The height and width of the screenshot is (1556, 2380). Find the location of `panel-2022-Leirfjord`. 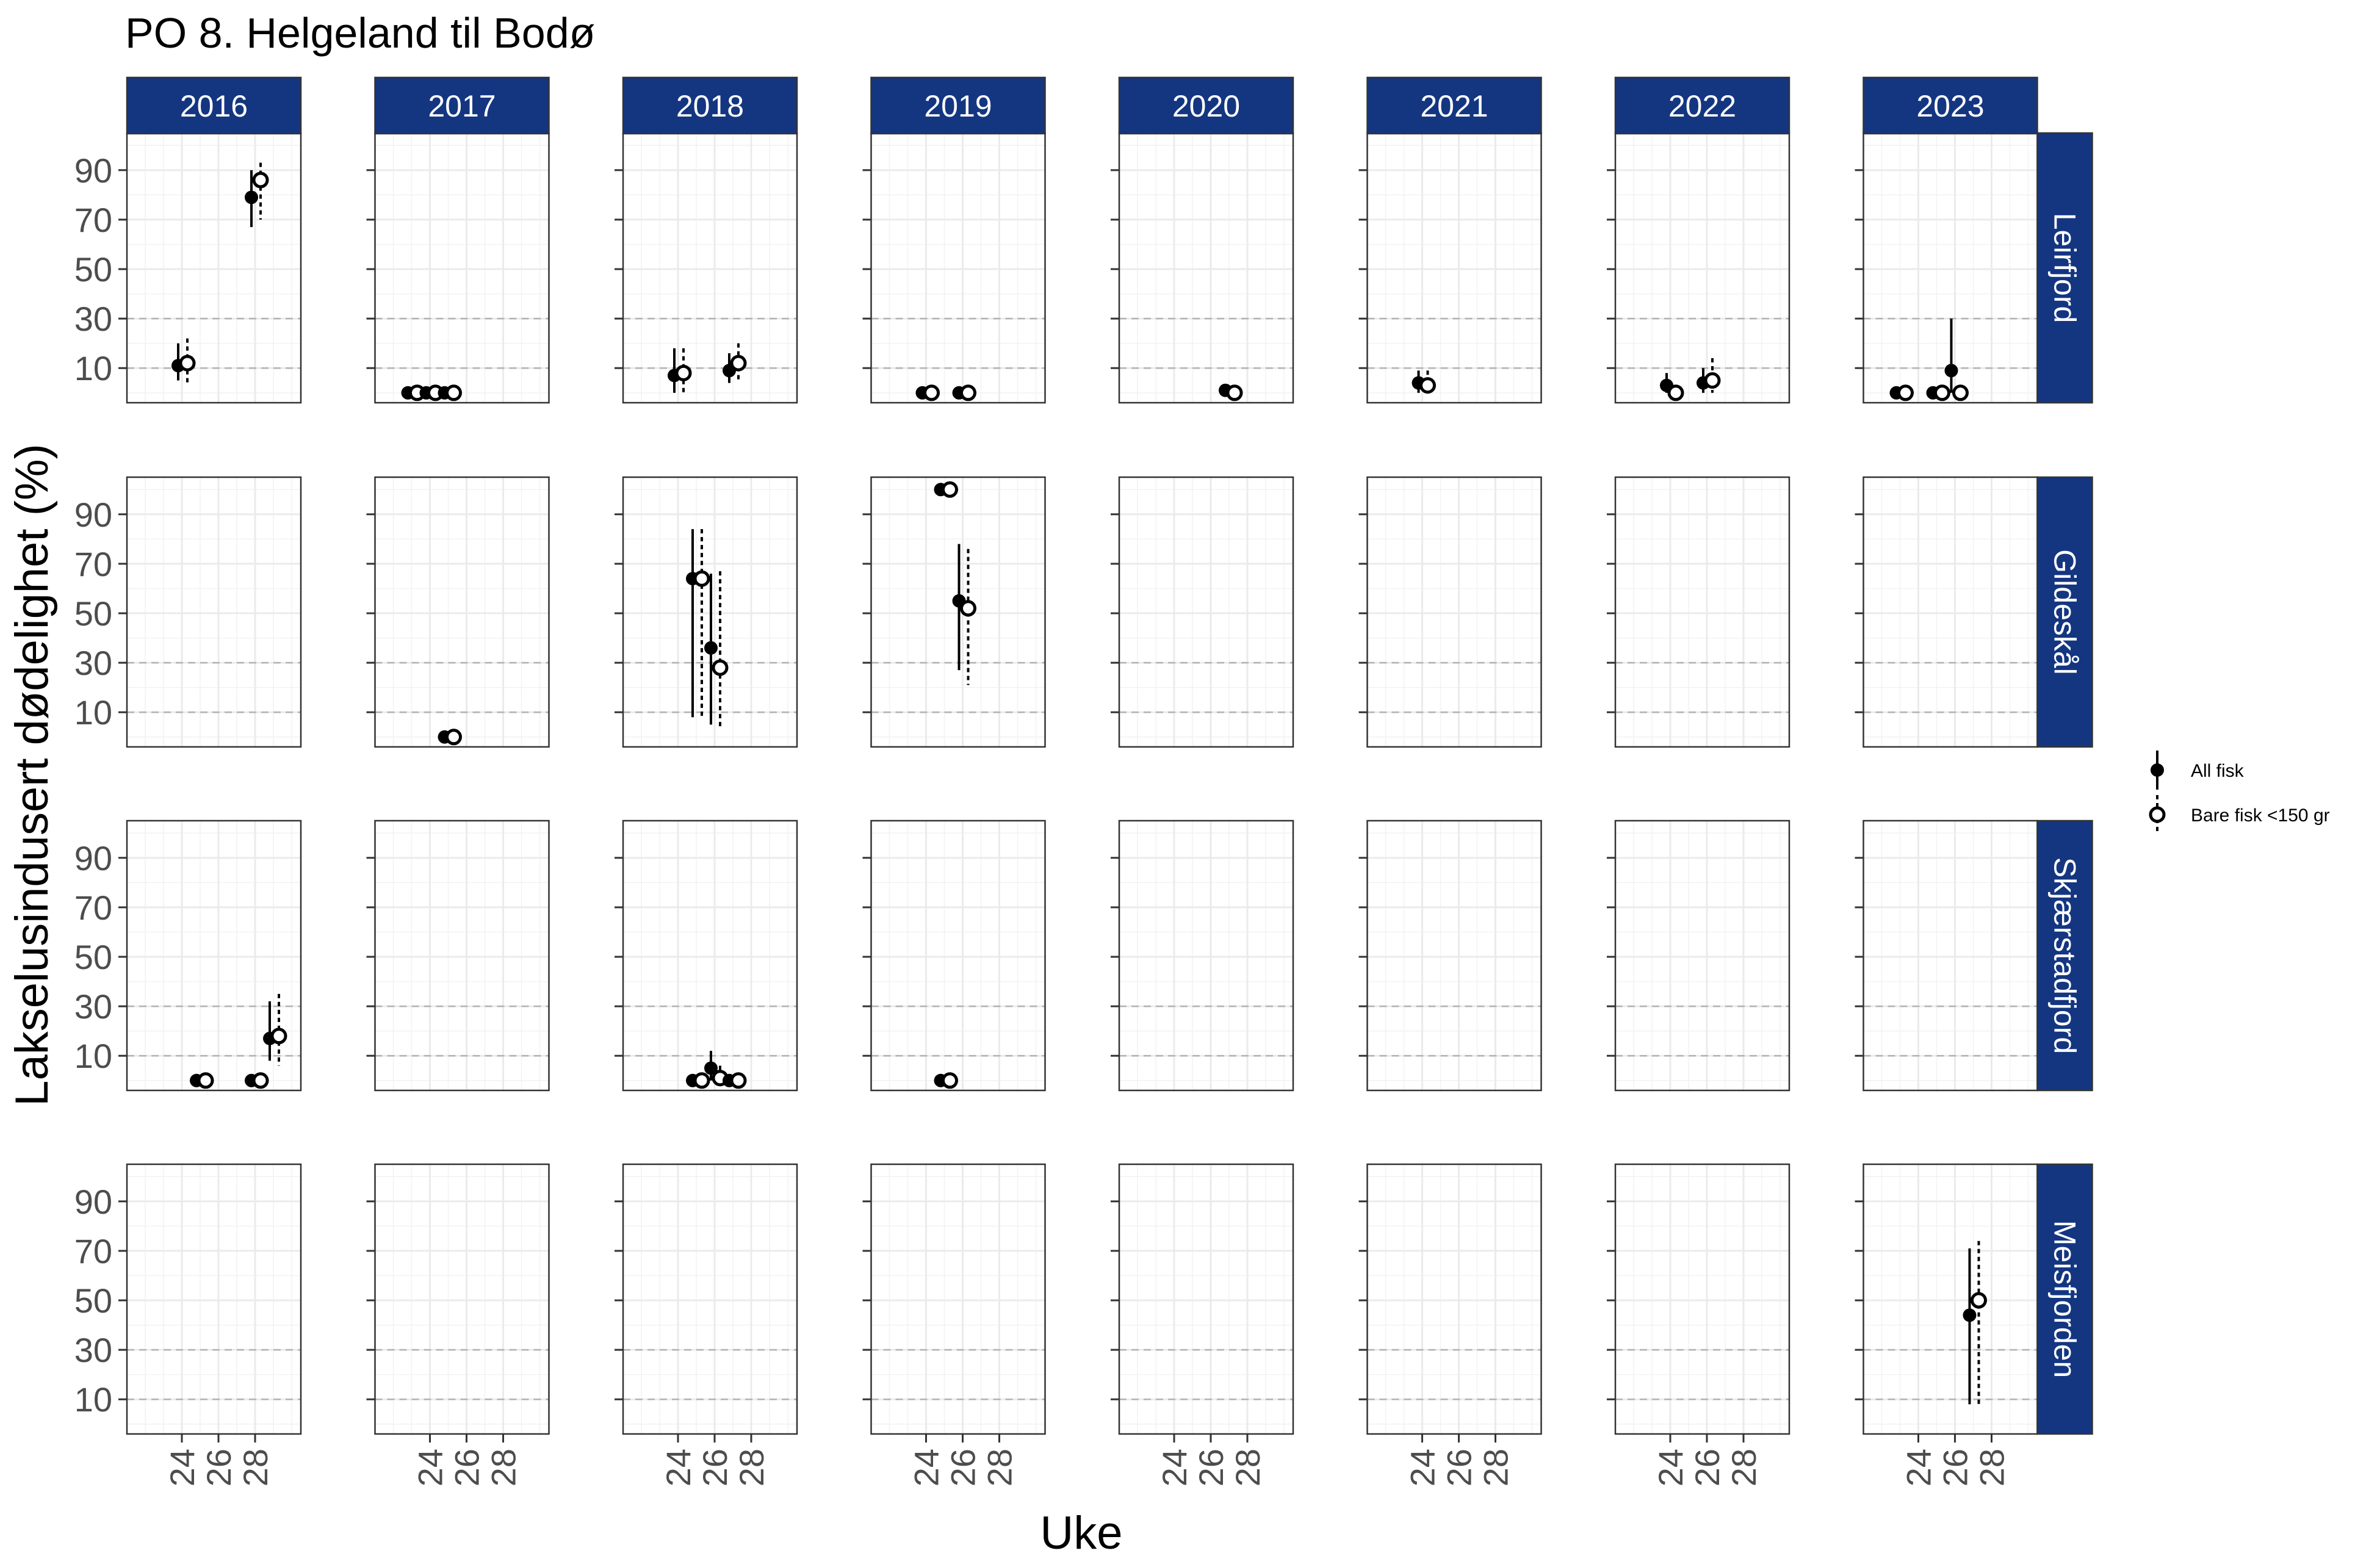

panel-2022-Leirfjord is located at coordinates (1699, 268).